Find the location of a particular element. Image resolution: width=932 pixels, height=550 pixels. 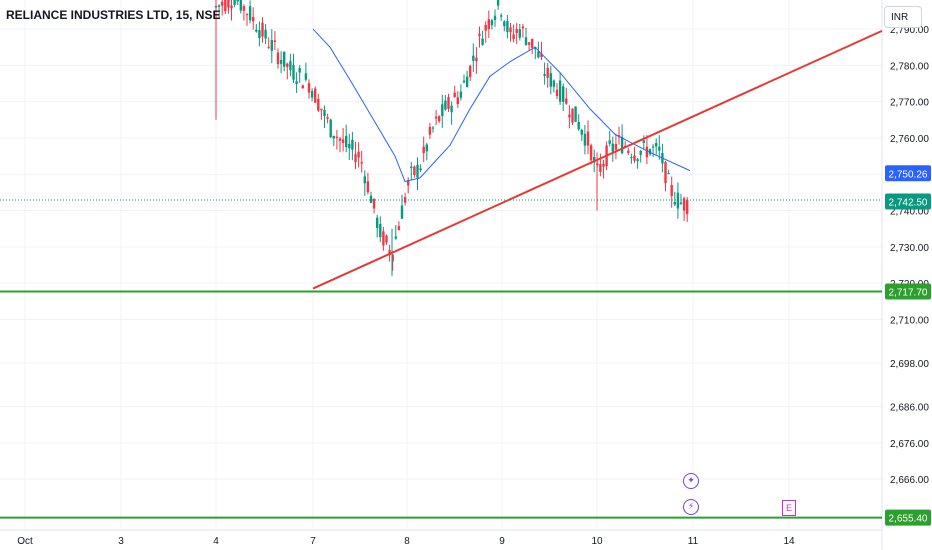

earnings-marker: E is located at coordinates (789, 508).